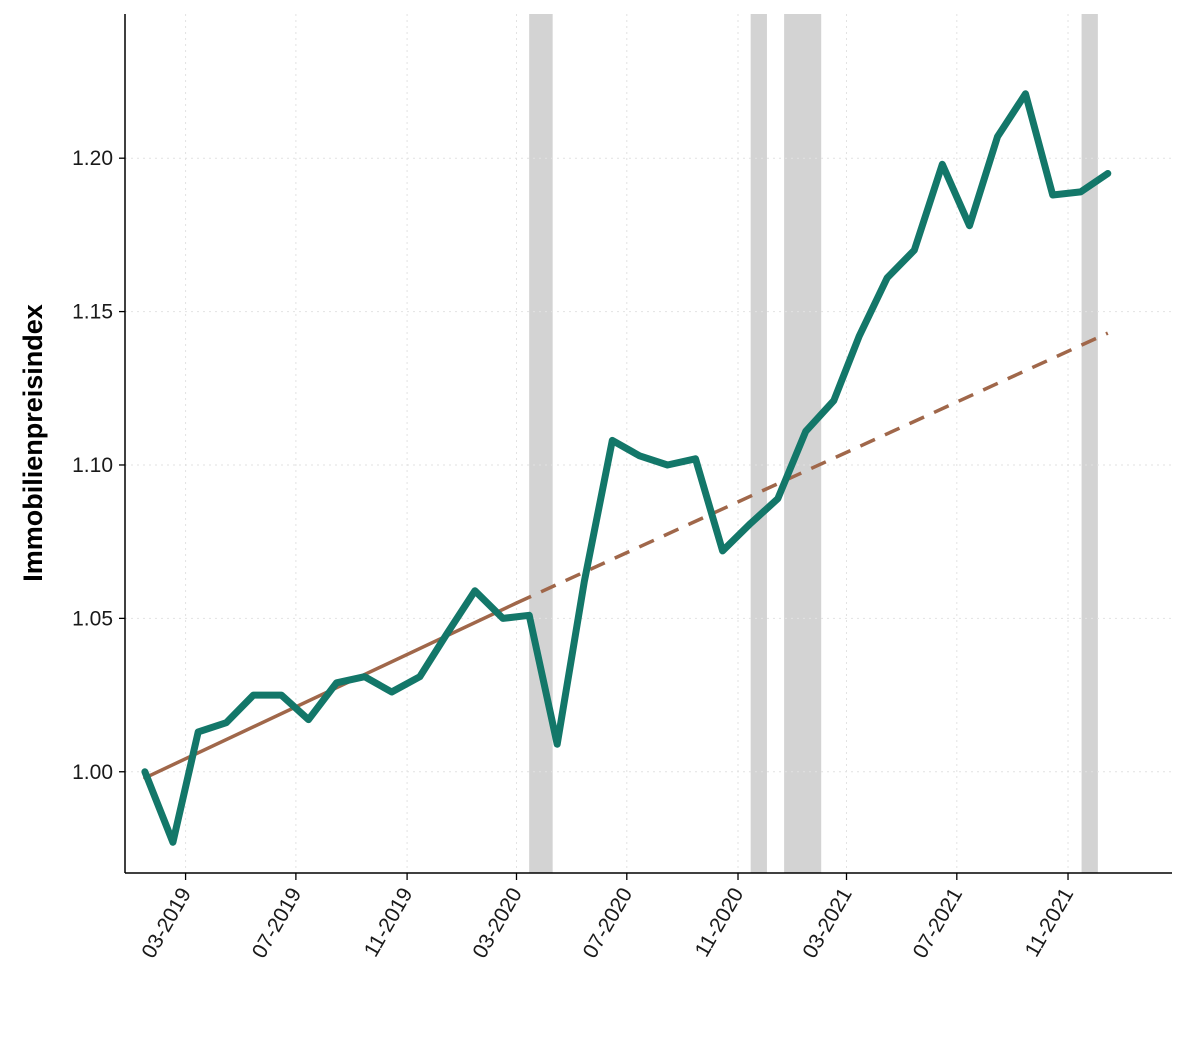 The height and width of the screenshot is (1050, 1200). Describe the element at coordinates (33, 443) in the screenshot. I see `y-axis-title: Immobilienpreisindex` at that location.